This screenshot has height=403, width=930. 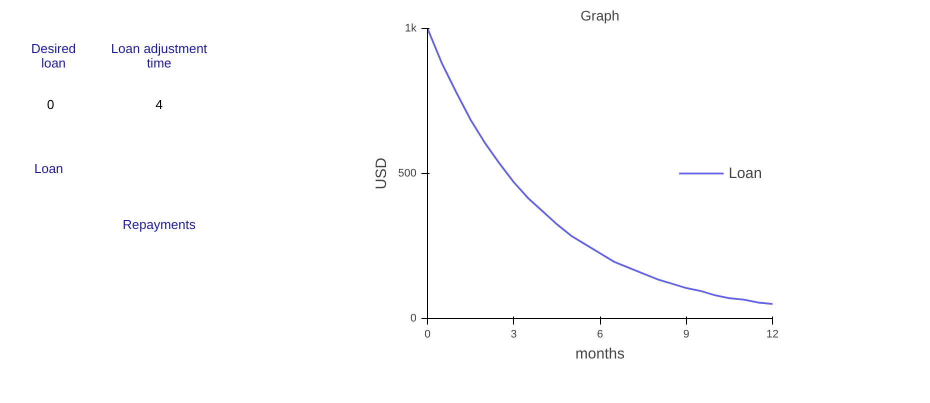 What do you see at coordinates (600, 354) in the screenshot?
I see `x-axis-title: months` at bounding box center [600, 354].